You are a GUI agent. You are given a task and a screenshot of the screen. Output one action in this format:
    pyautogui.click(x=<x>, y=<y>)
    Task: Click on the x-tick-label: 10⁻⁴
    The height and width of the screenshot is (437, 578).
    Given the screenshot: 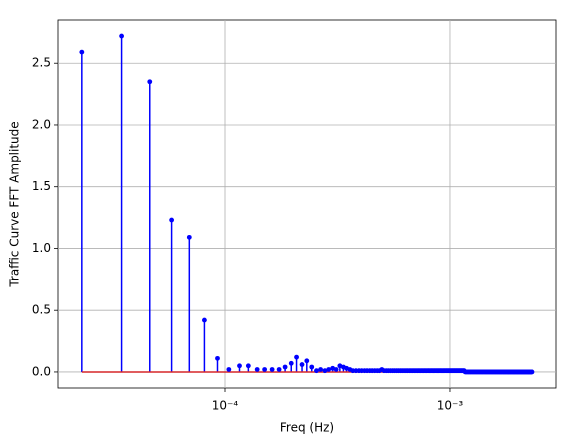 What is the action you would take?
    pyautogui.click(x=225, y=406)
    